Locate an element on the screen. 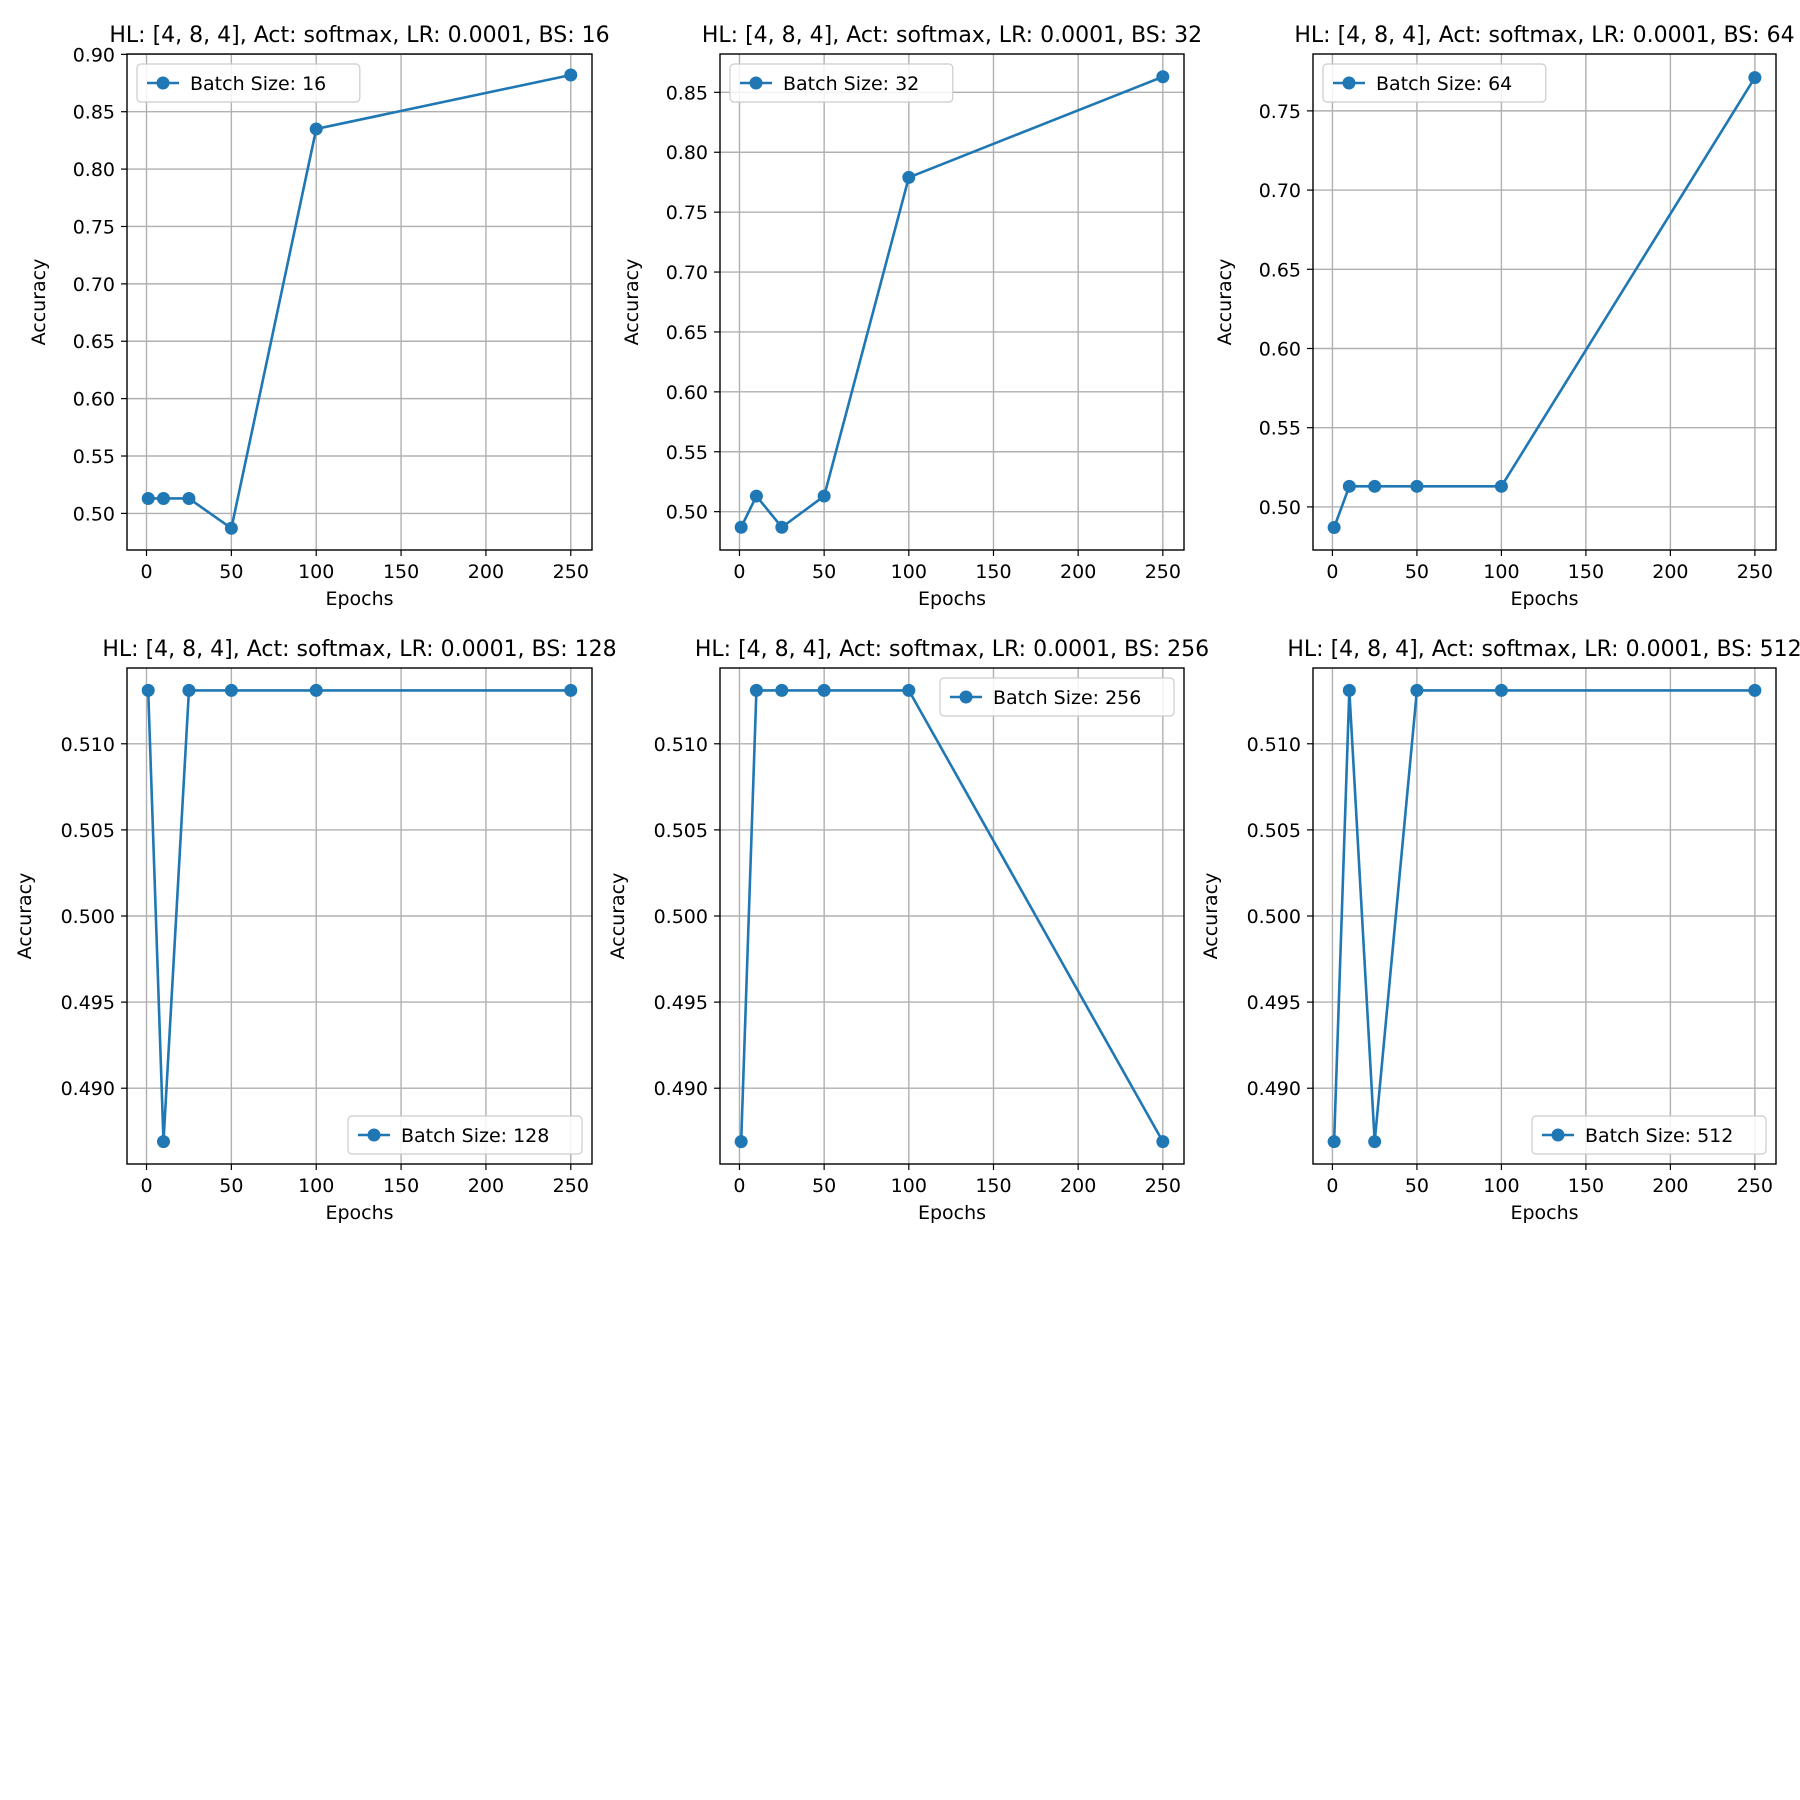  legend: Batch Size: 16 is located at coordinates (248, 83).